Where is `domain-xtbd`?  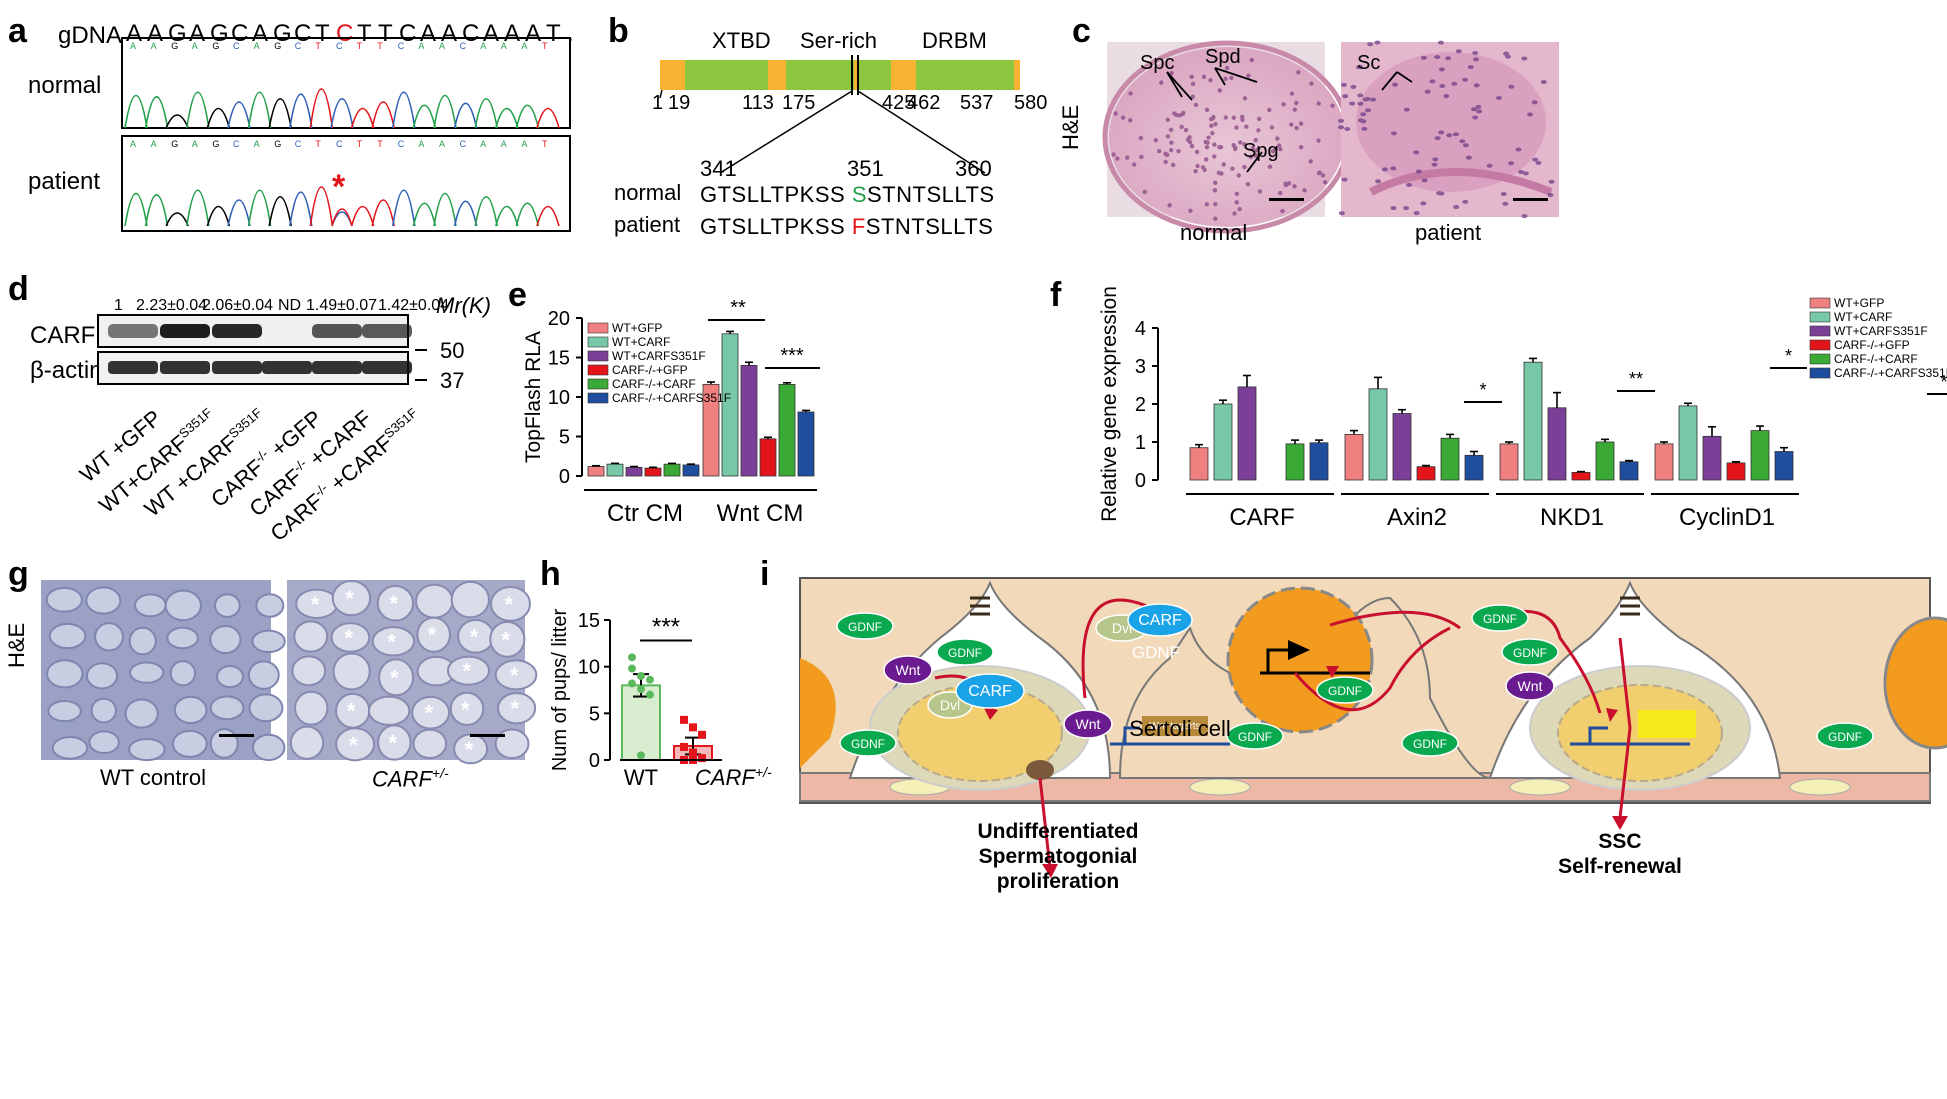
domain-xtbd is located at coordinates (726, 75).